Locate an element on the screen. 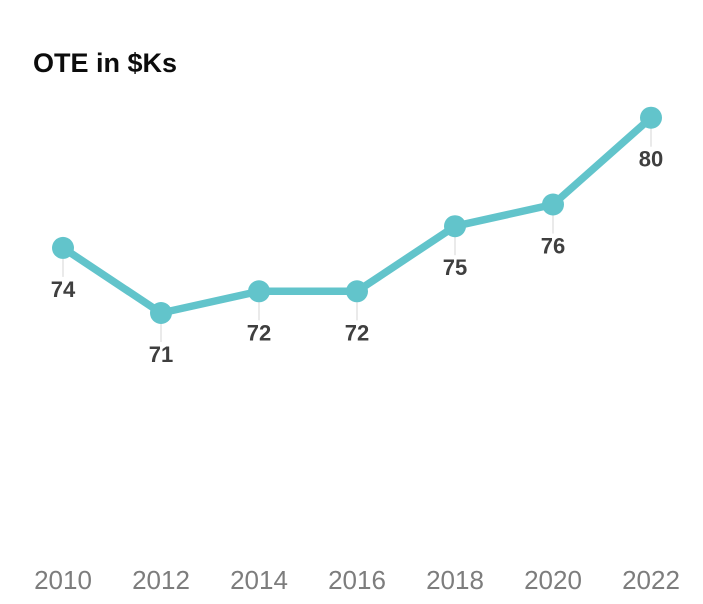 The image size is (703, 604). data-point-label: 74 is located at coordinates (63, 289).